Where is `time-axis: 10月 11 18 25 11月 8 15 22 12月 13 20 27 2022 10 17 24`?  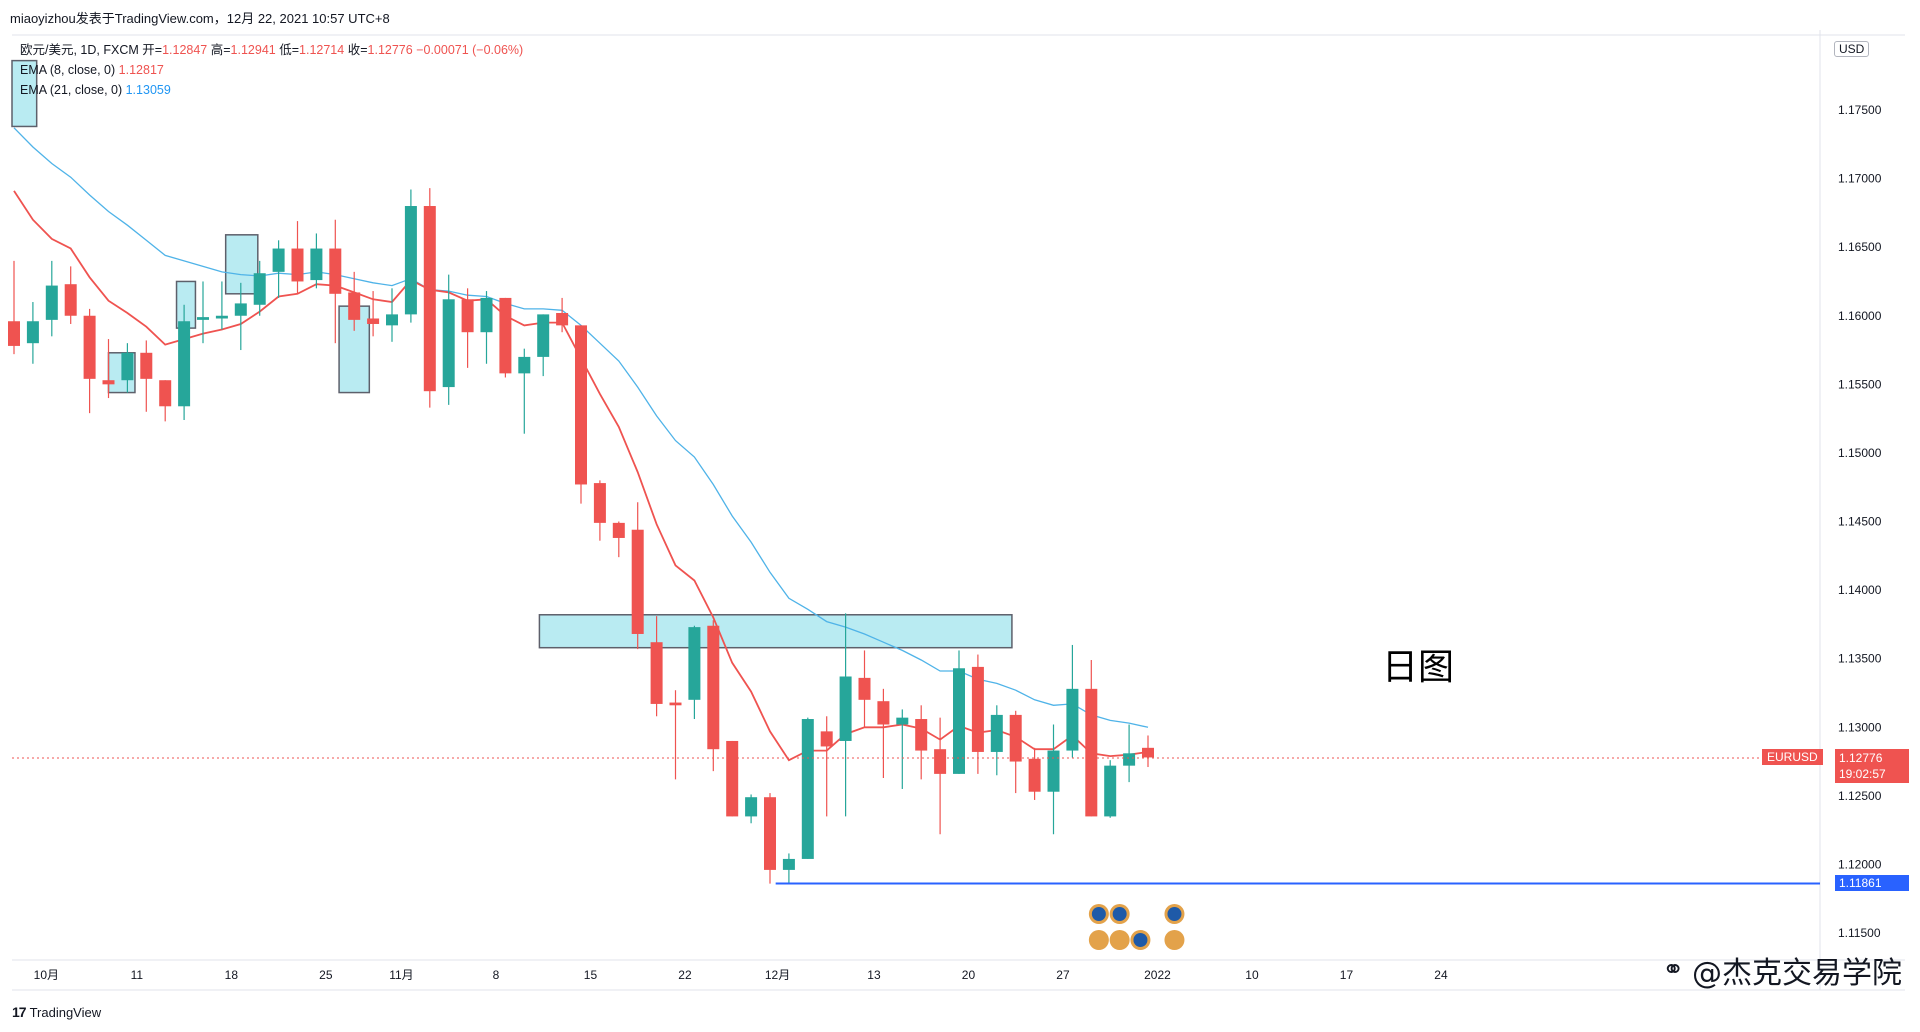 time-axis: 10月 11 18 25 11月 8 15 22 12月 13 20 27 2022 10 17 24 is located at coordinates (741, 975).